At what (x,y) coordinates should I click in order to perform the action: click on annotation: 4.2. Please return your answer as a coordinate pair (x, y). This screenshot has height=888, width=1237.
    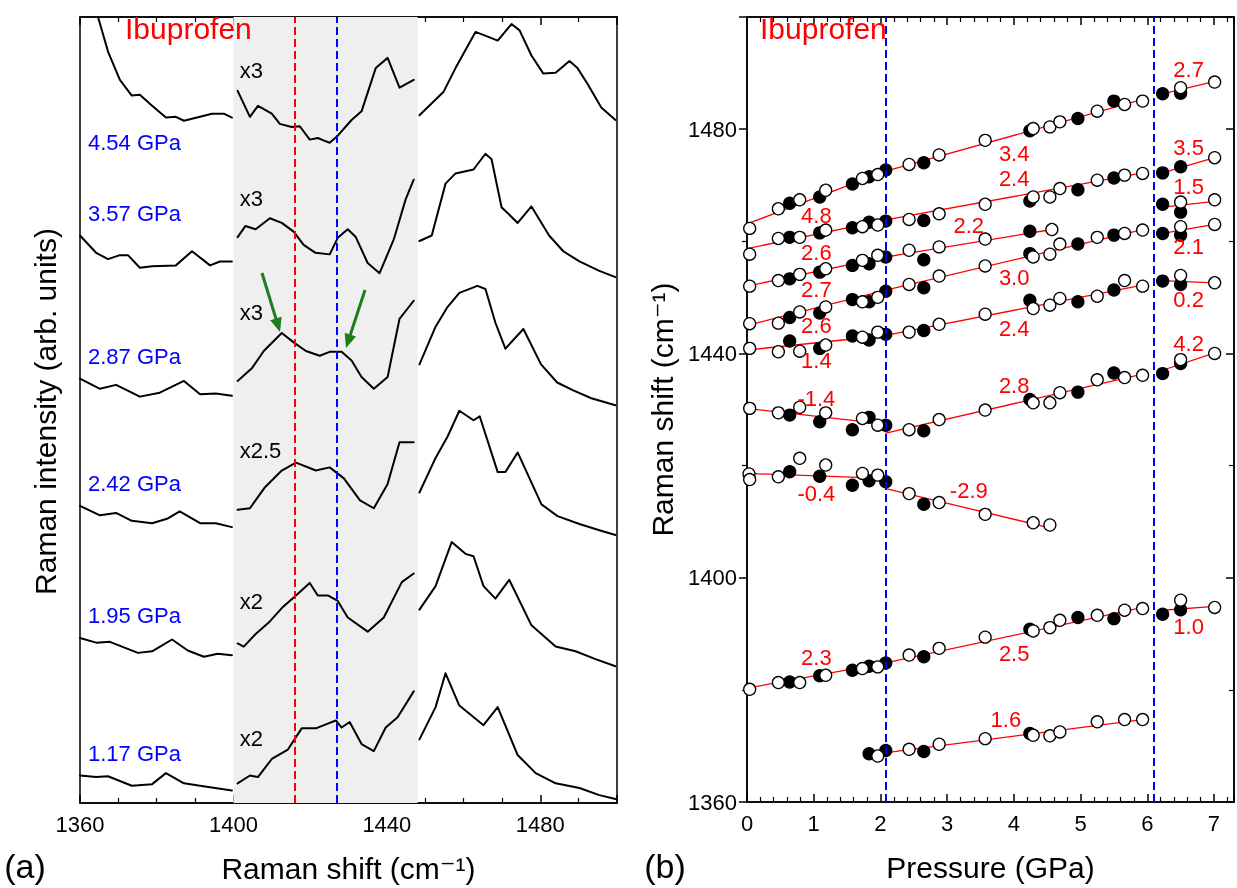
    Looking at the image, I should click on (1188, 344).